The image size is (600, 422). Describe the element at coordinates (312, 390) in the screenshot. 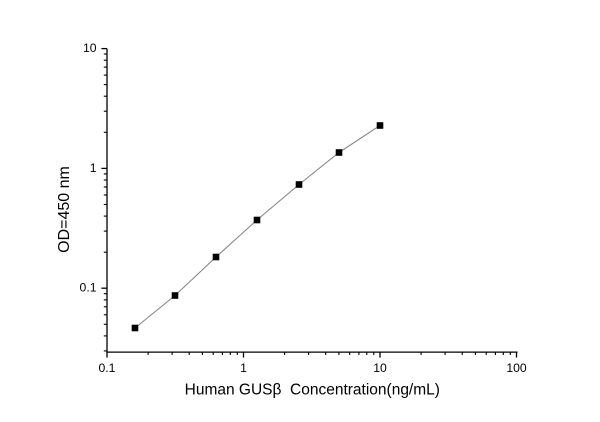

I see `svg-text:Human GUSβ Concentration(ng/m: Human GUSβ Concentration(ng/mL)` at that location.